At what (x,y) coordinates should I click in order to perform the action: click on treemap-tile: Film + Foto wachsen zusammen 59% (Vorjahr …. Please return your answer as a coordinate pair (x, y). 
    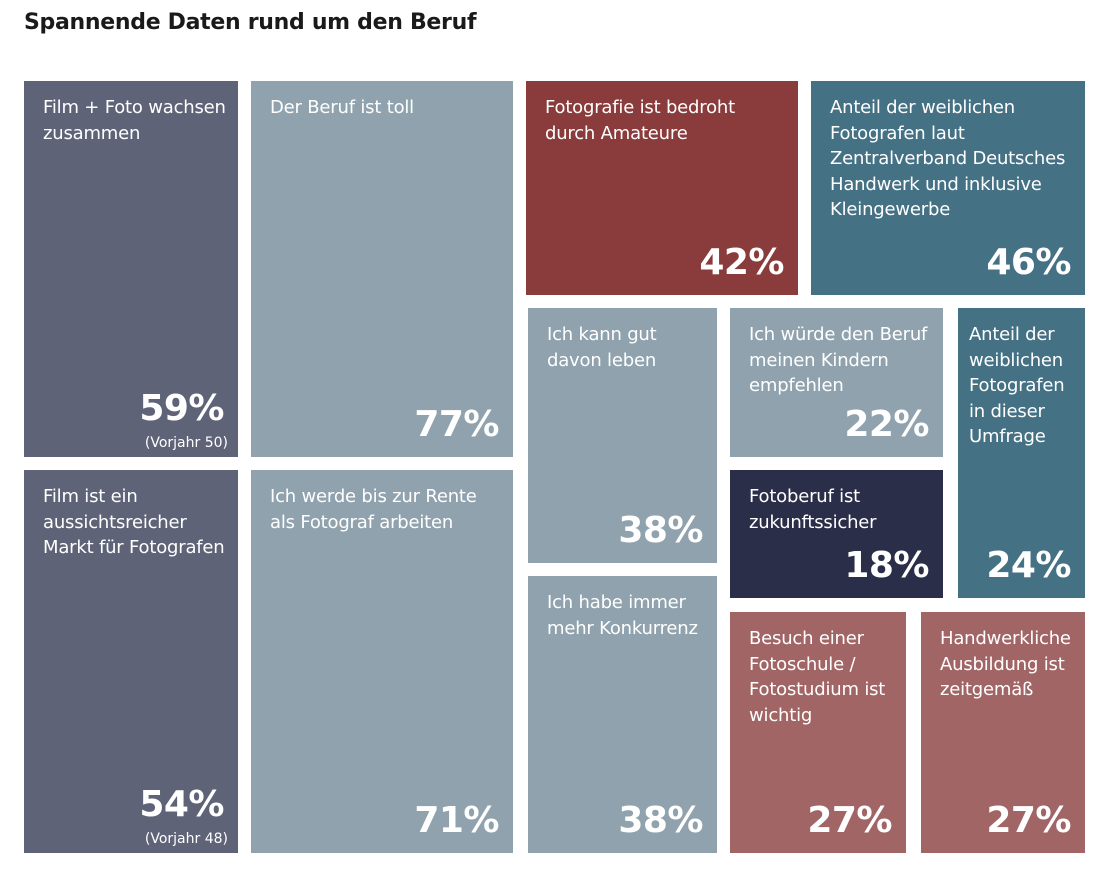
    Looking at the image, I should click on (131, 269).